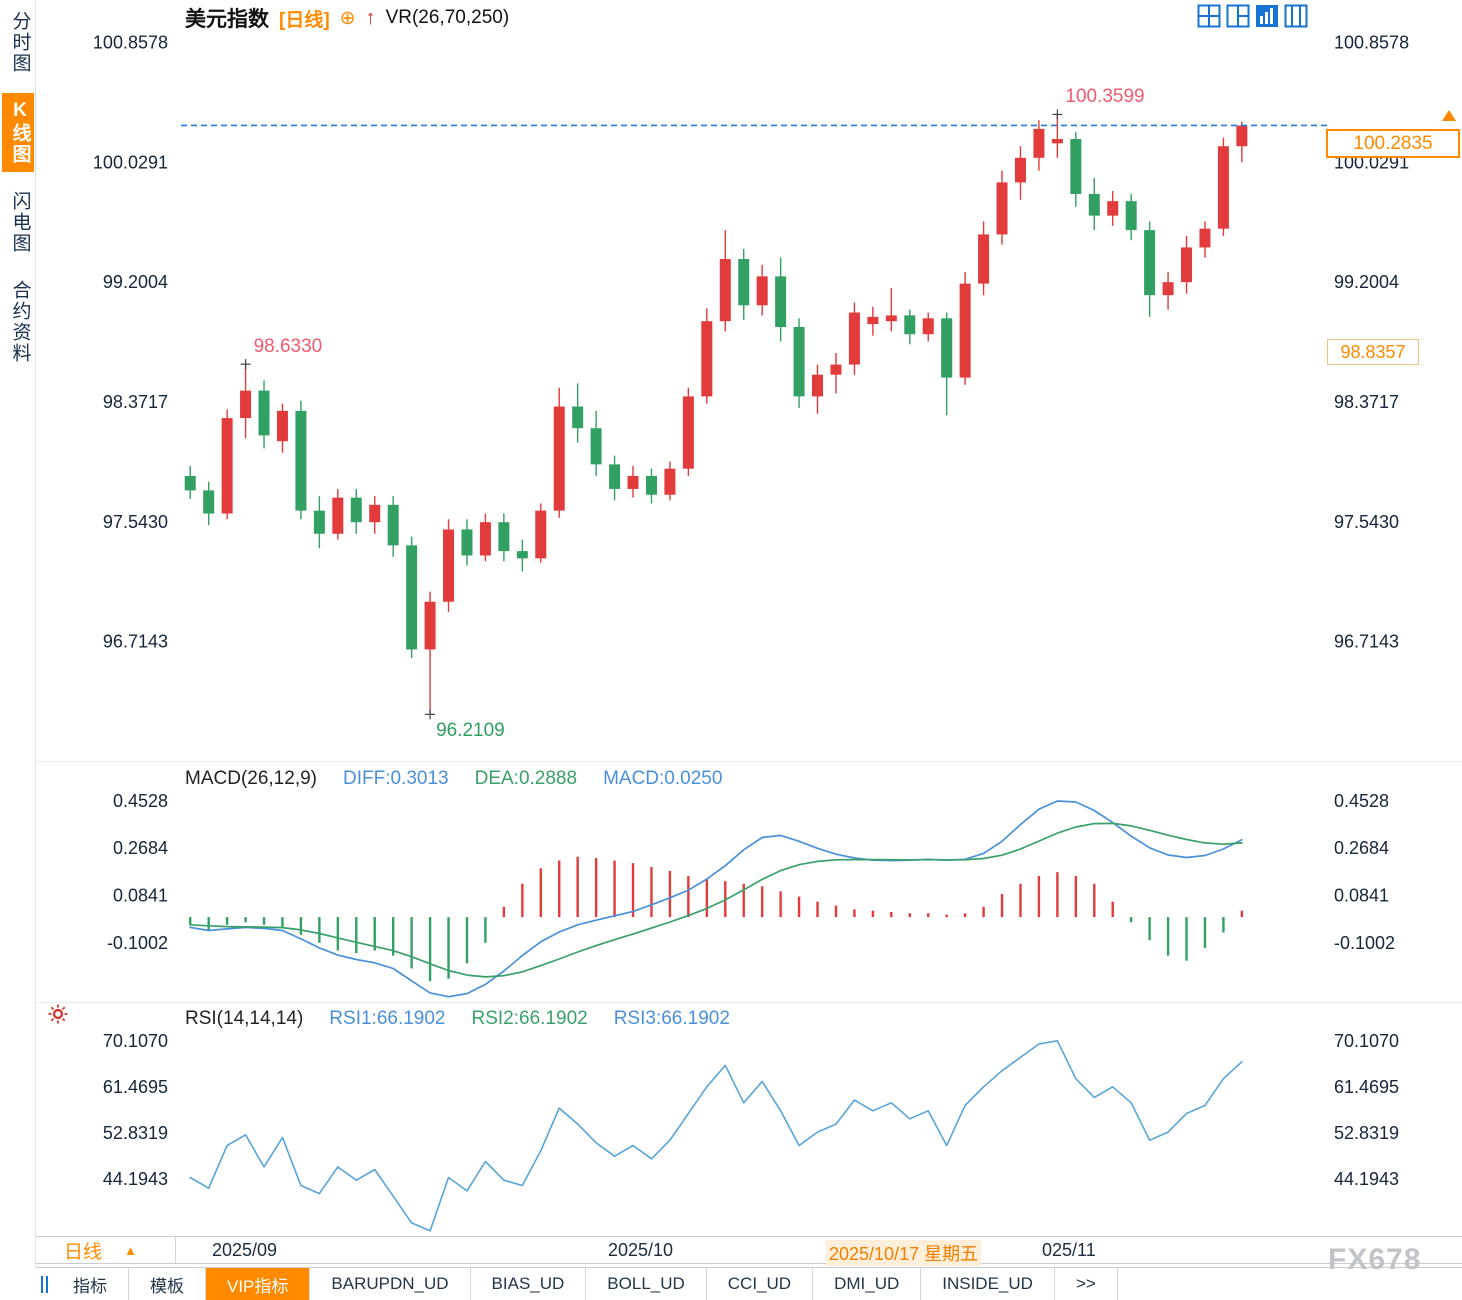  Describe the element at coordinates (135, 402) in the screenshot. I see `axis-tick: 98.3717` at that location.